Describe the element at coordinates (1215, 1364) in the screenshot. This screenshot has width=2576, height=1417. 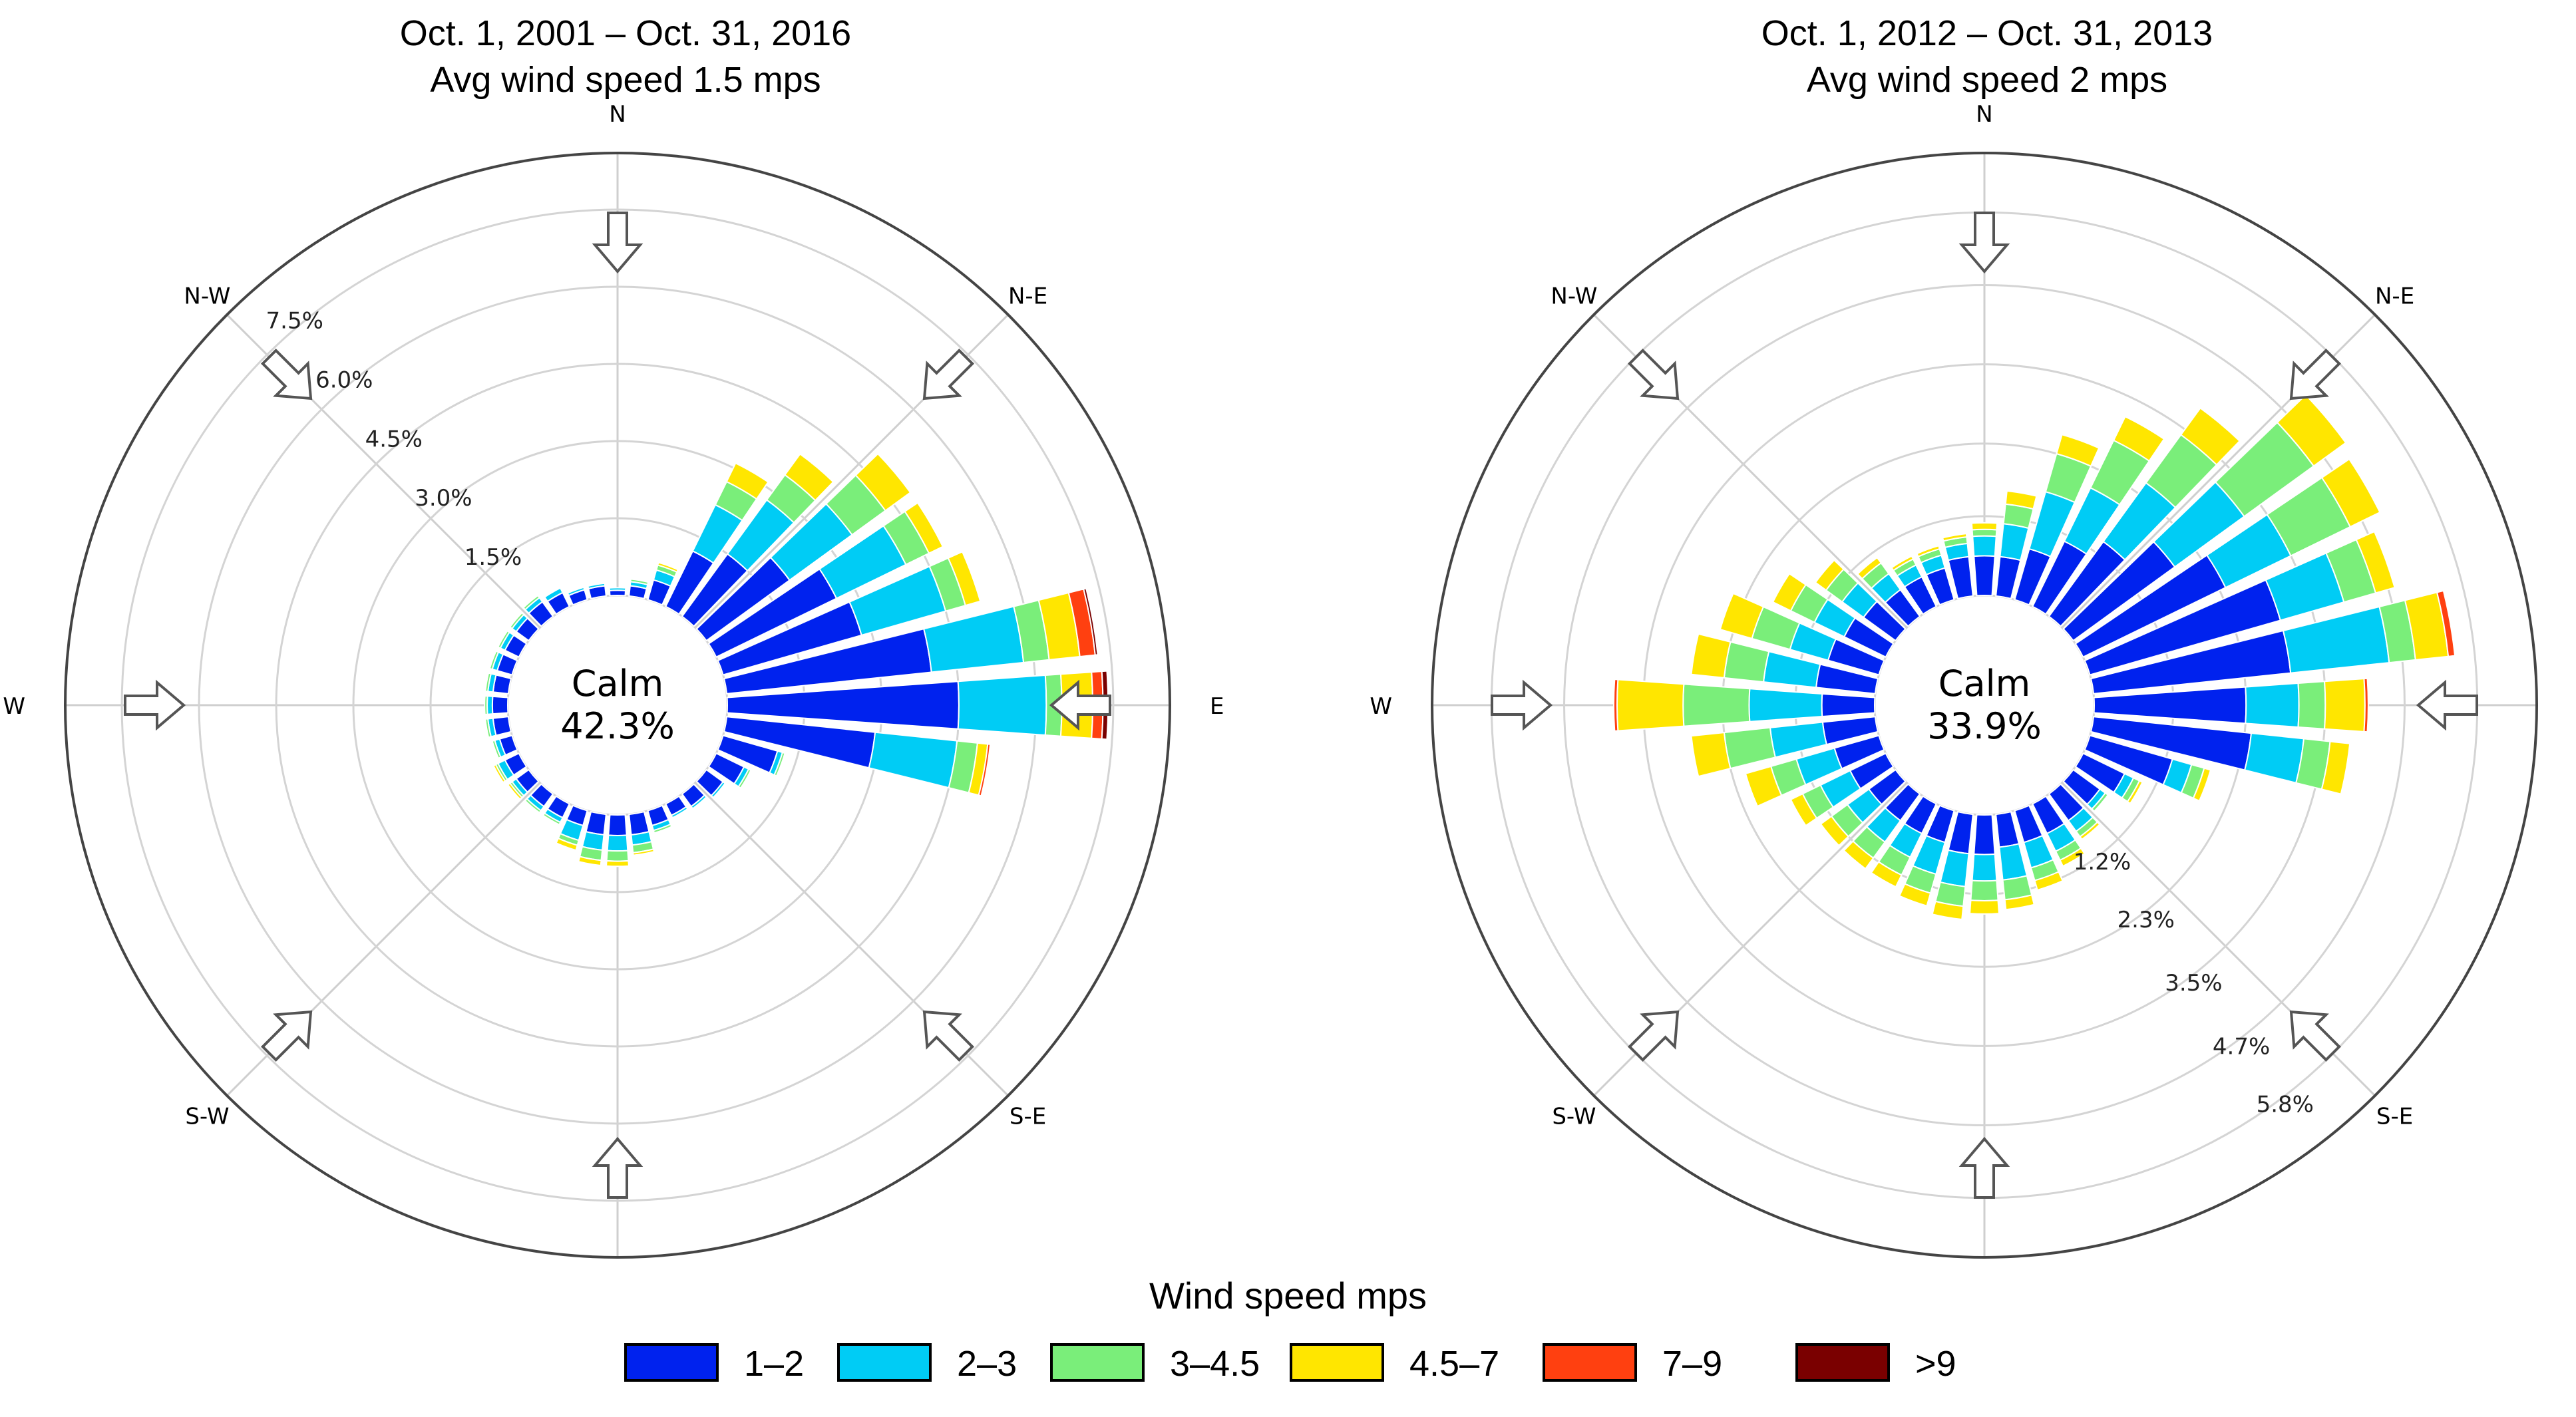
I see `legend-label: 3–4.5` at that location.